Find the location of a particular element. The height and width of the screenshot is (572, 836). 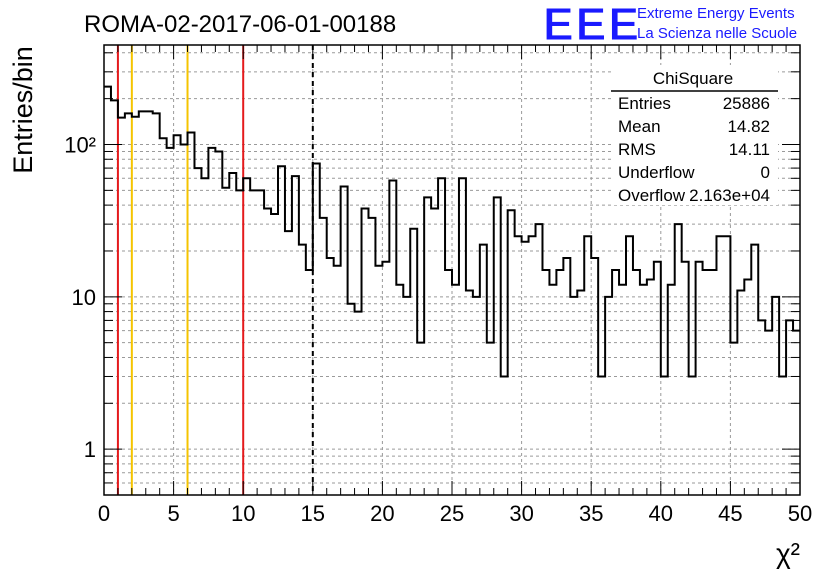

x-tick-label: 50 is located at coordinates (800, 513).